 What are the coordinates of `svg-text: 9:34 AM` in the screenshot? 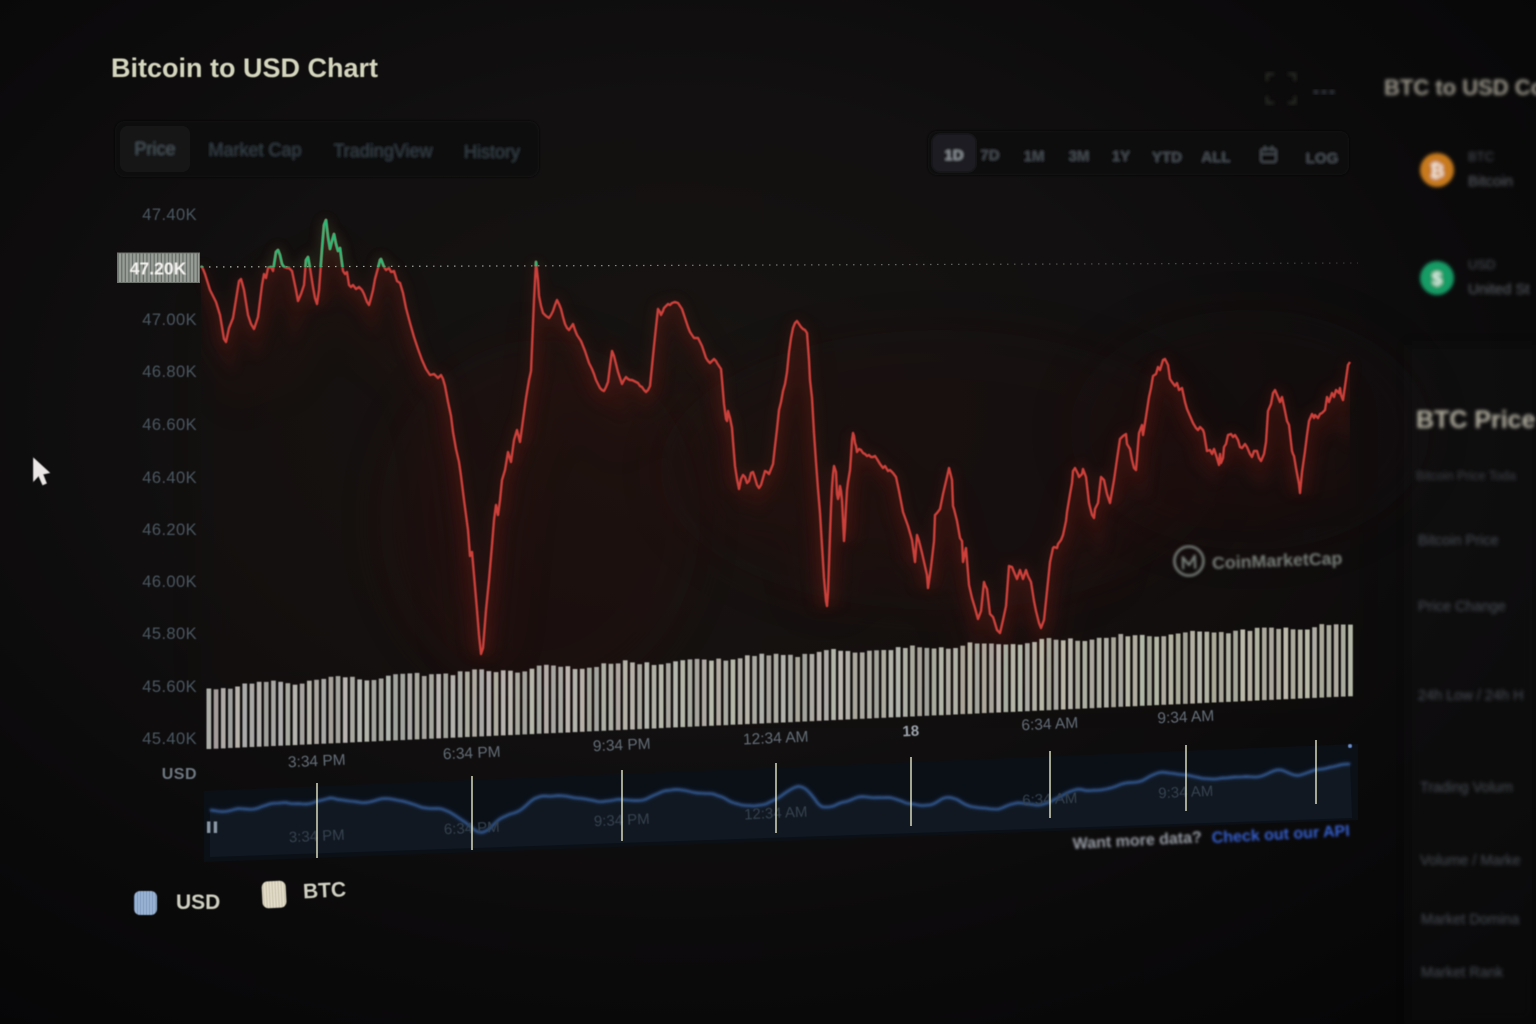 It's located at (1186, 718).